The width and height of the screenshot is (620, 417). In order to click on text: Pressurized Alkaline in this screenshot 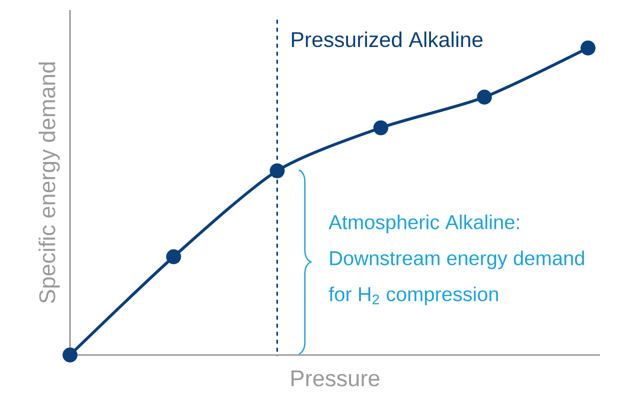, I will do `click(387, 39)`.